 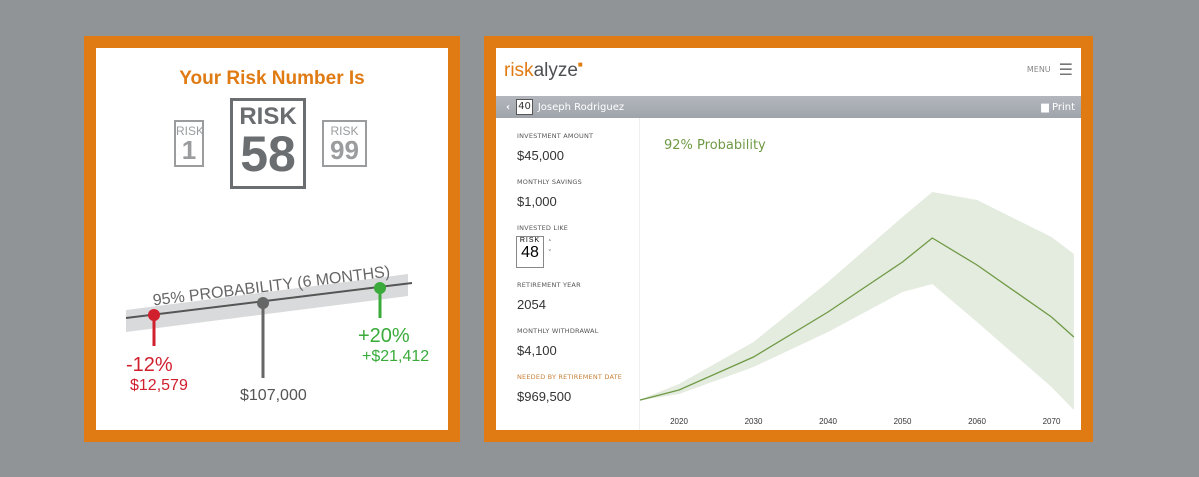 I want to click on printer-icon: ▆, so click(x=1045, y=107).